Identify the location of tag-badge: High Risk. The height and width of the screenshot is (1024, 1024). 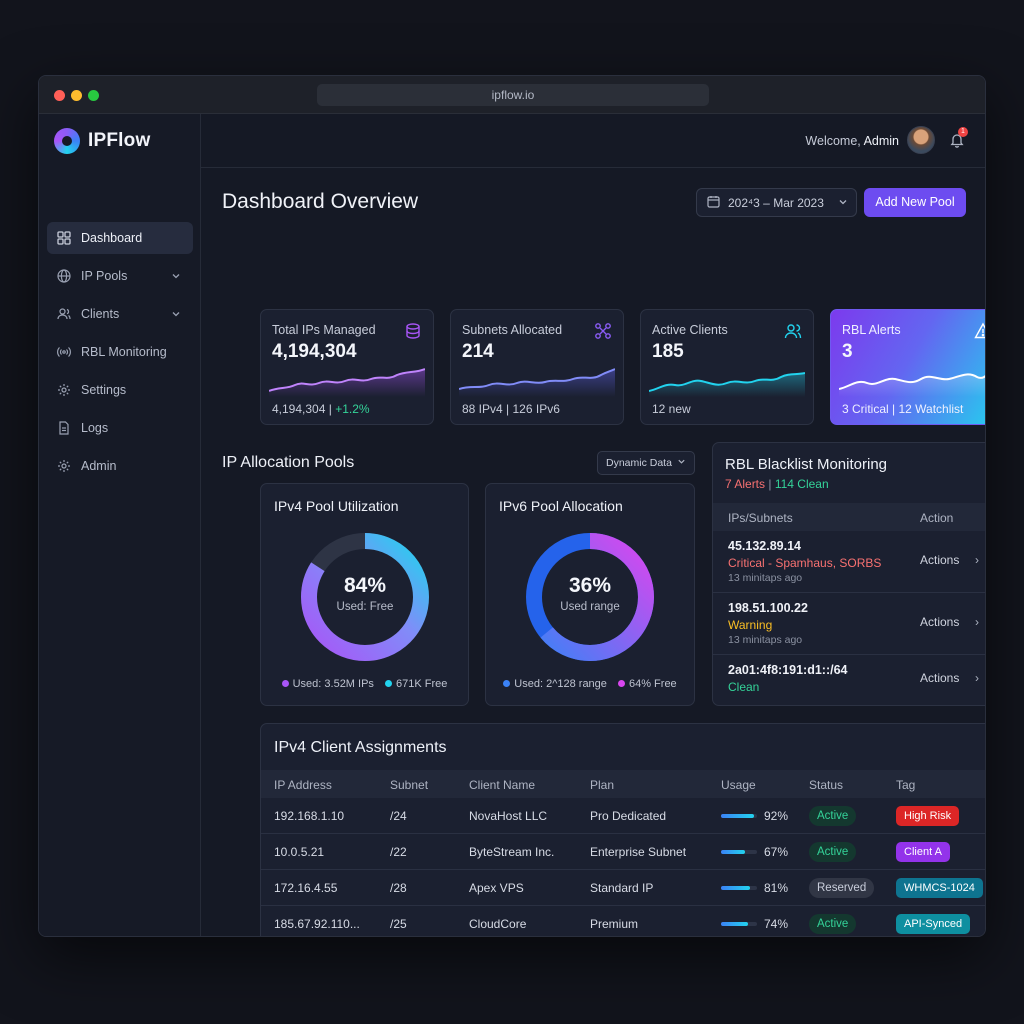
(928, 816).